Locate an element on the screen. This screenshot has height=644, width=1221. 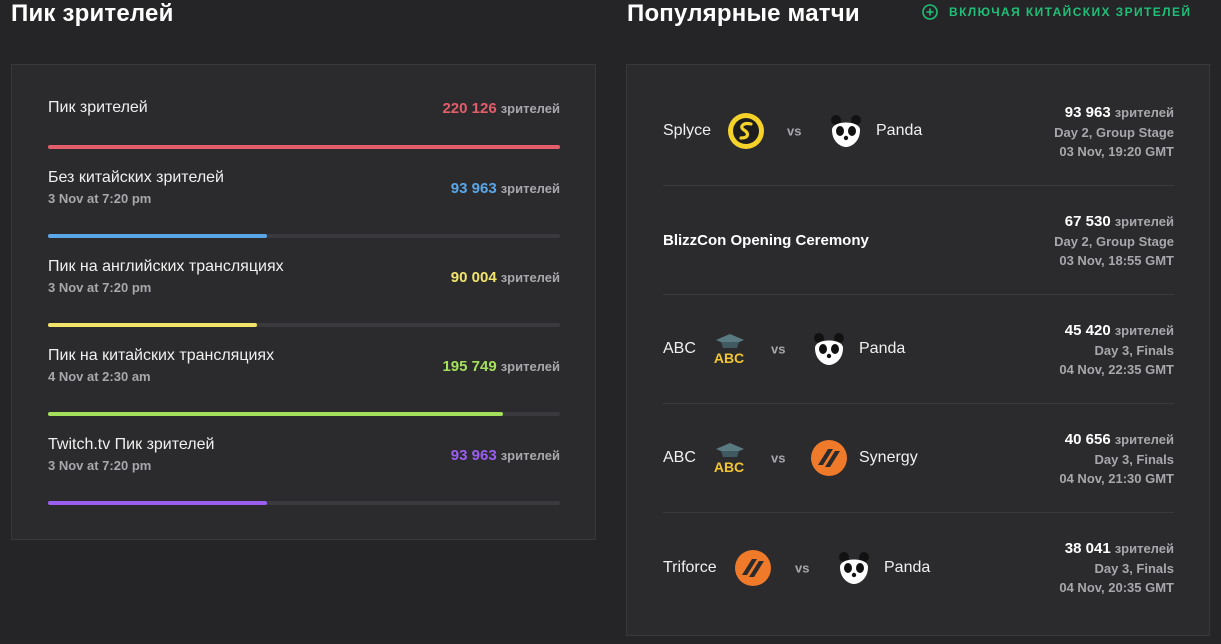
stat-date: 4 Nov at 2:30 am is located at coordinates (99, 376).